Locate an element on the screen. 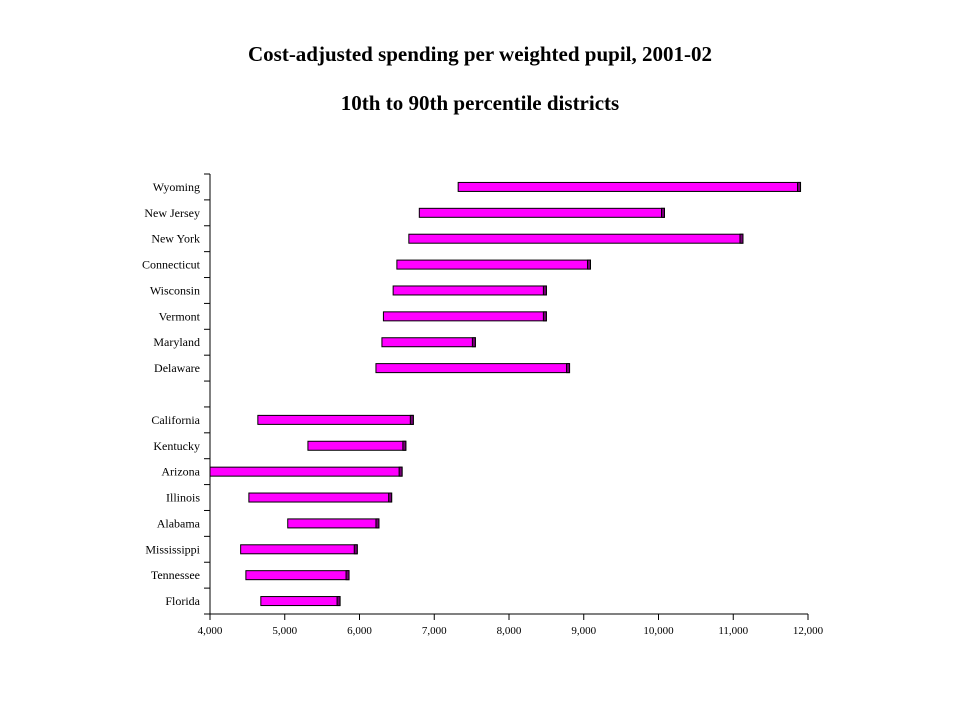 The image size is (960, 720). x-tick-label: 12,000 is located at coordinates (808, 631).